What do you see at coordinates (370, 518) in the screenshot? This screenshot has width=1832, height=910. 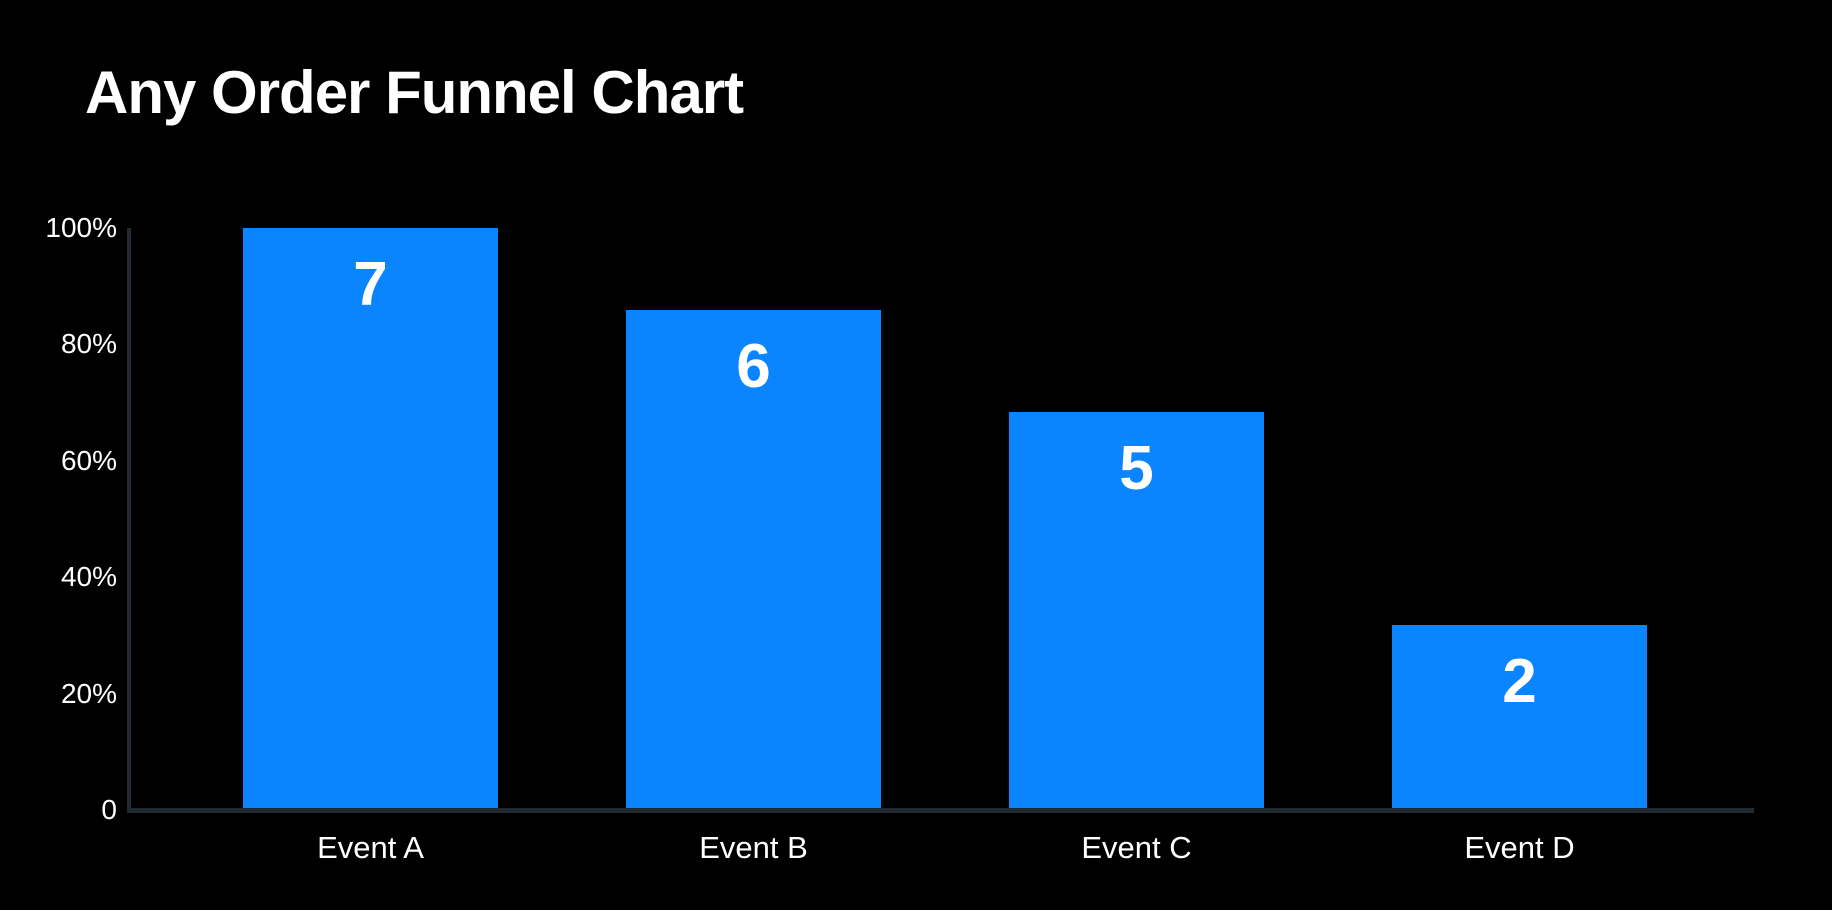 I see `funnel-bar-event-a: 7` at bounding box center [370, 518].